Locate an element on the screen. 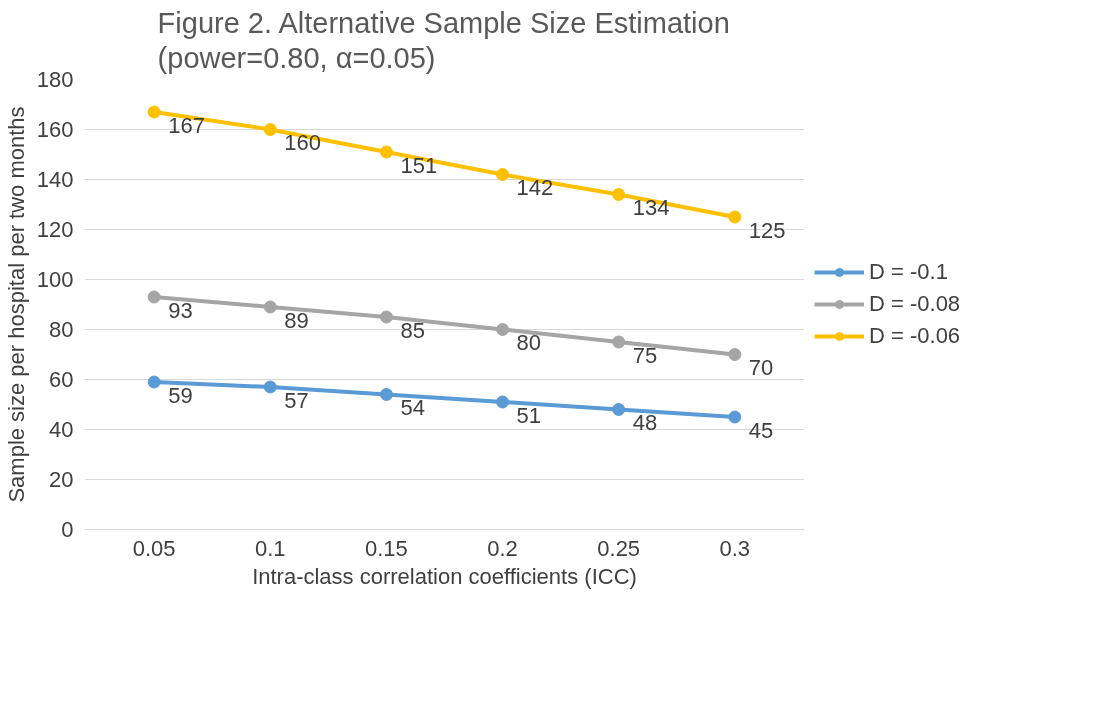 This screenshot has height=712, width=1105. data-label: 134 is located at coordinates (651, 207).